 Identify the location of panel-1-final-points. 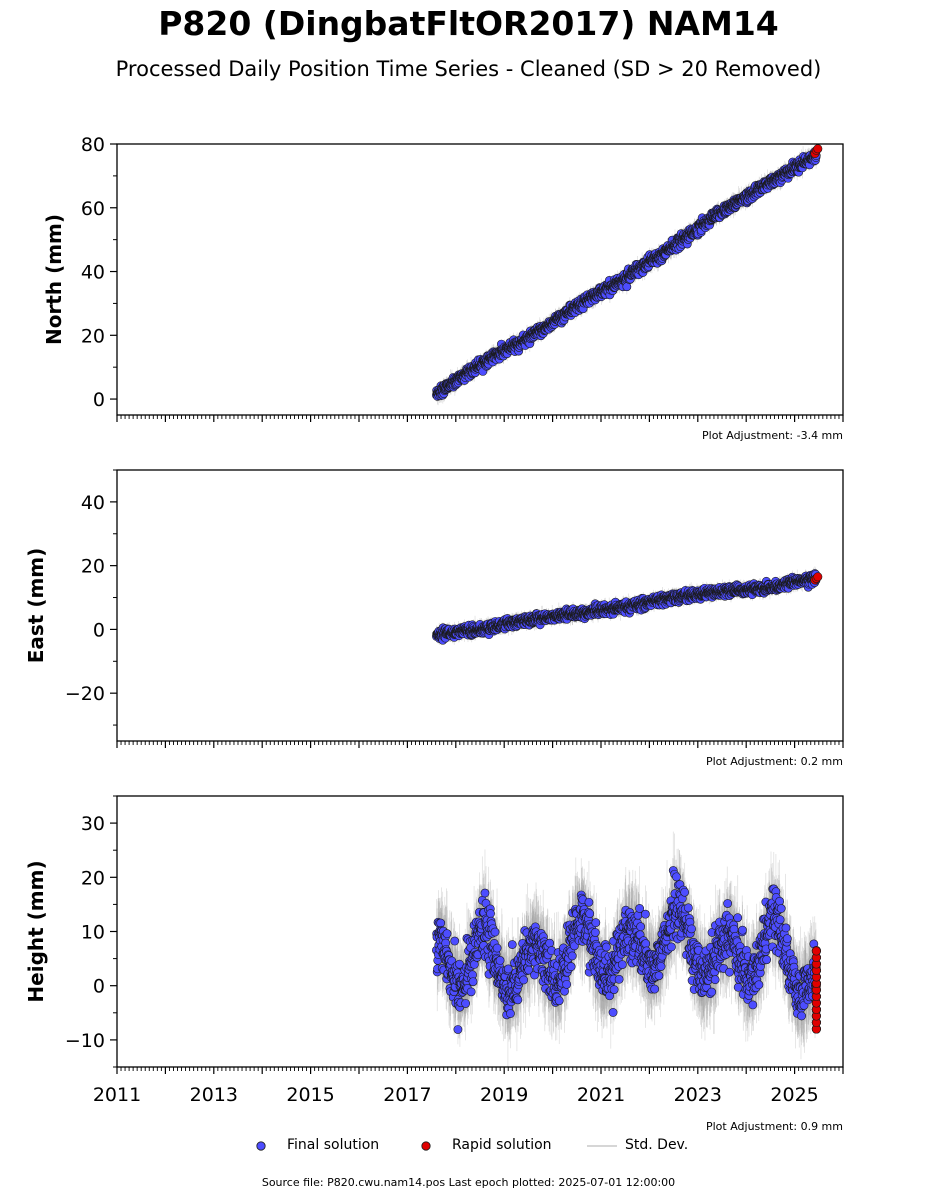
(626, 274).